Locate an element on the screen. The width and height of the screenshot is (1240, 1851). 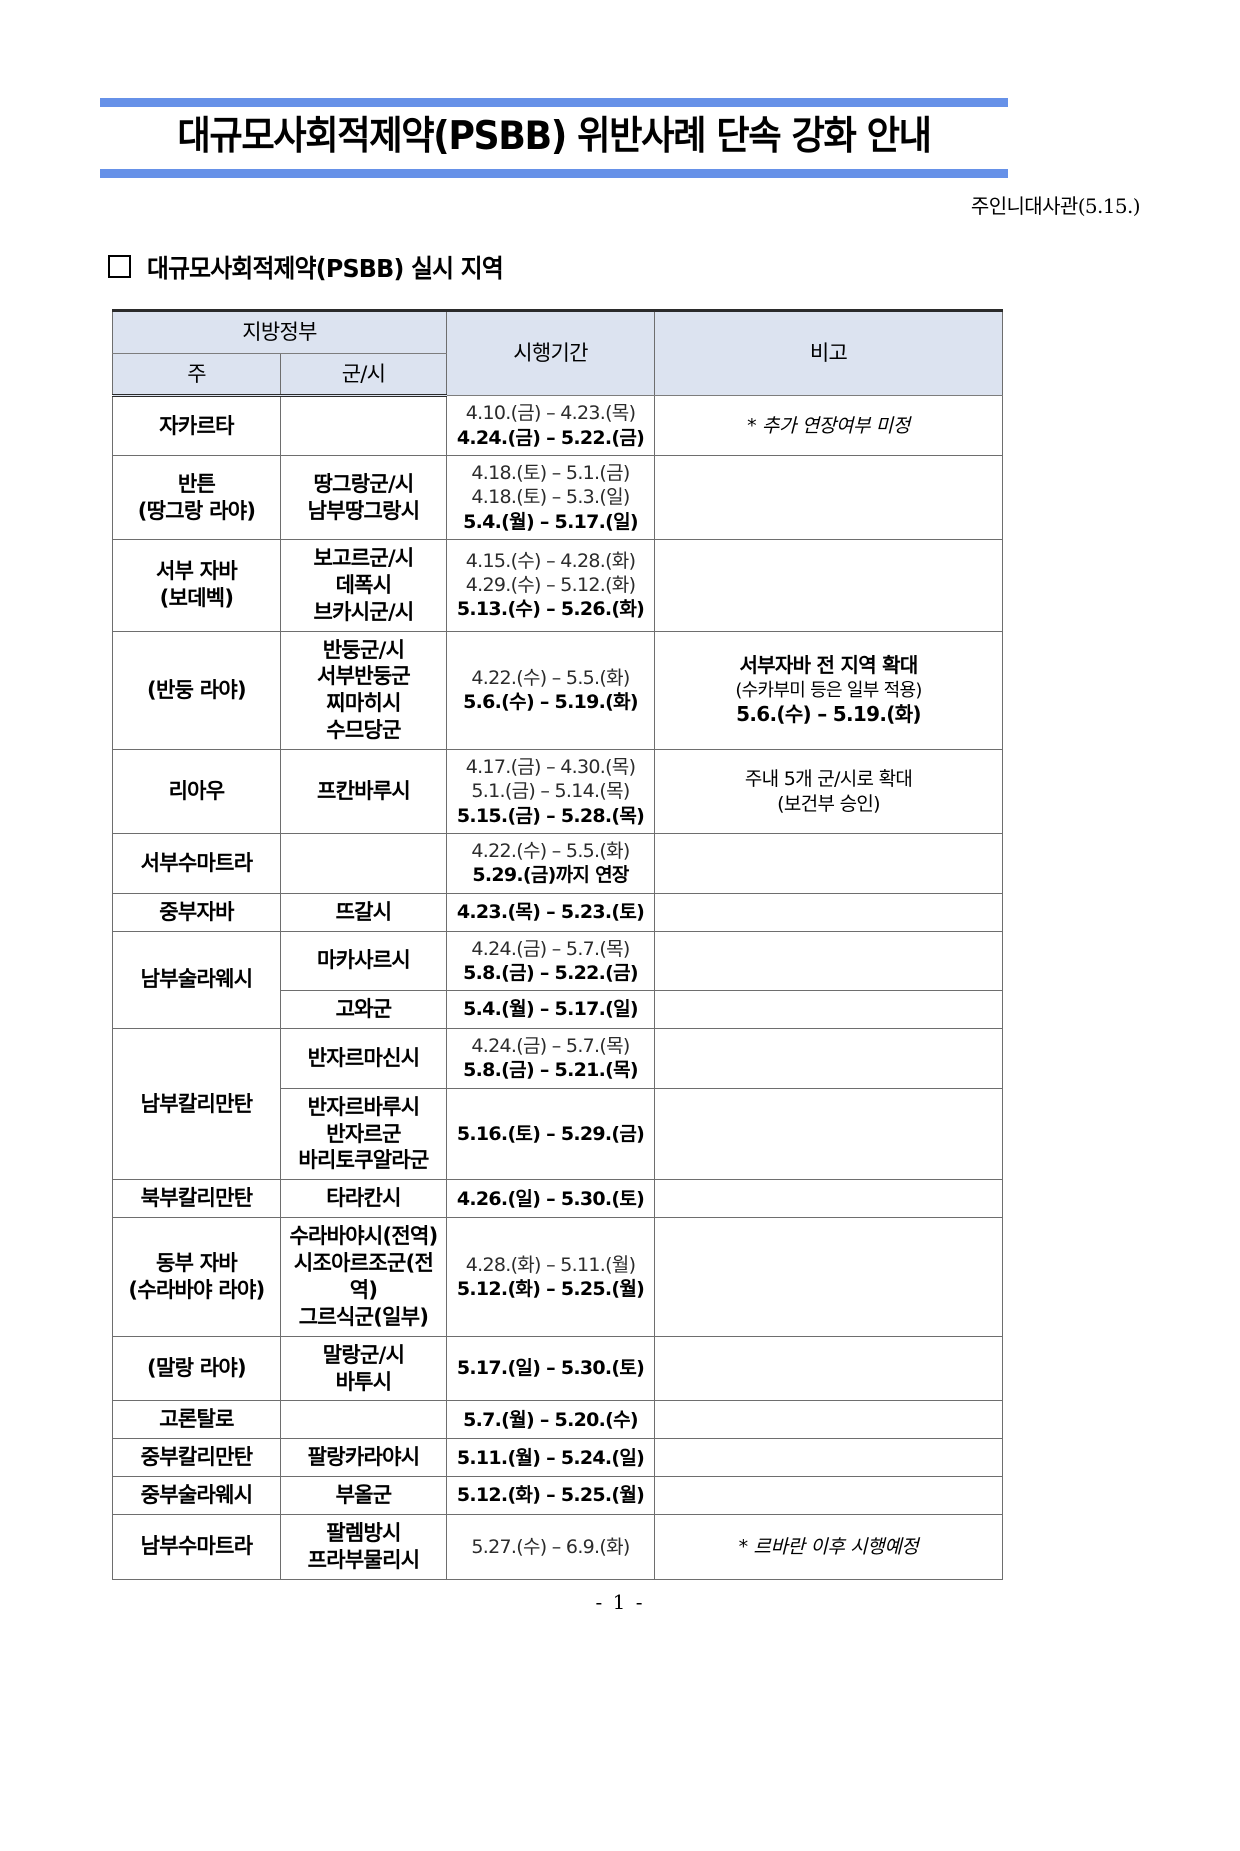
note-line: * 르바란 이후 시행예정 is located at coordinates (828, 1546).